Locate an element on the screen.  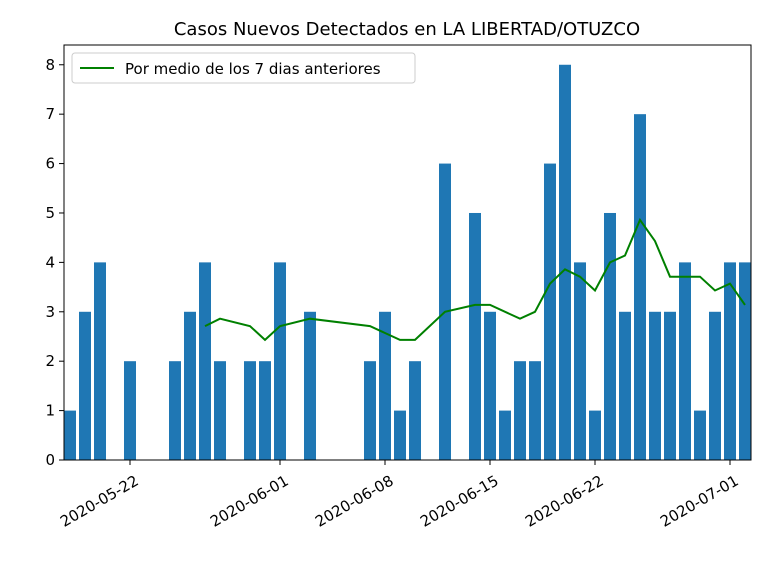
x-tick-label: 2020-06-08 is located at coordinates (354, 501).